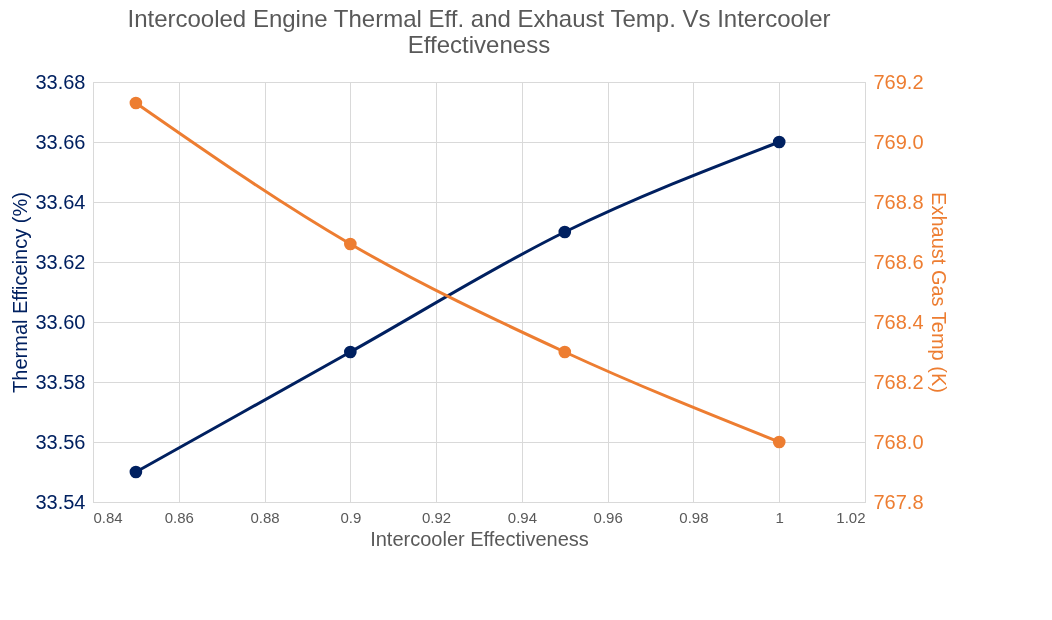  Describe the element at coordinates (898, 381) in the screenshot. I see `y2-tick-label: 768.2` at that location.